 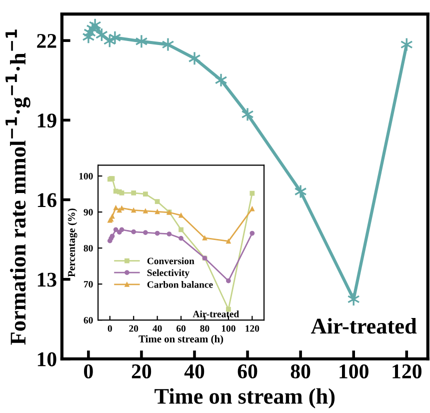 What do you see at coordinates (180, 284) in the screenshot?
I see `legend-label: Carbon balance` at bounding box center [180, 284].